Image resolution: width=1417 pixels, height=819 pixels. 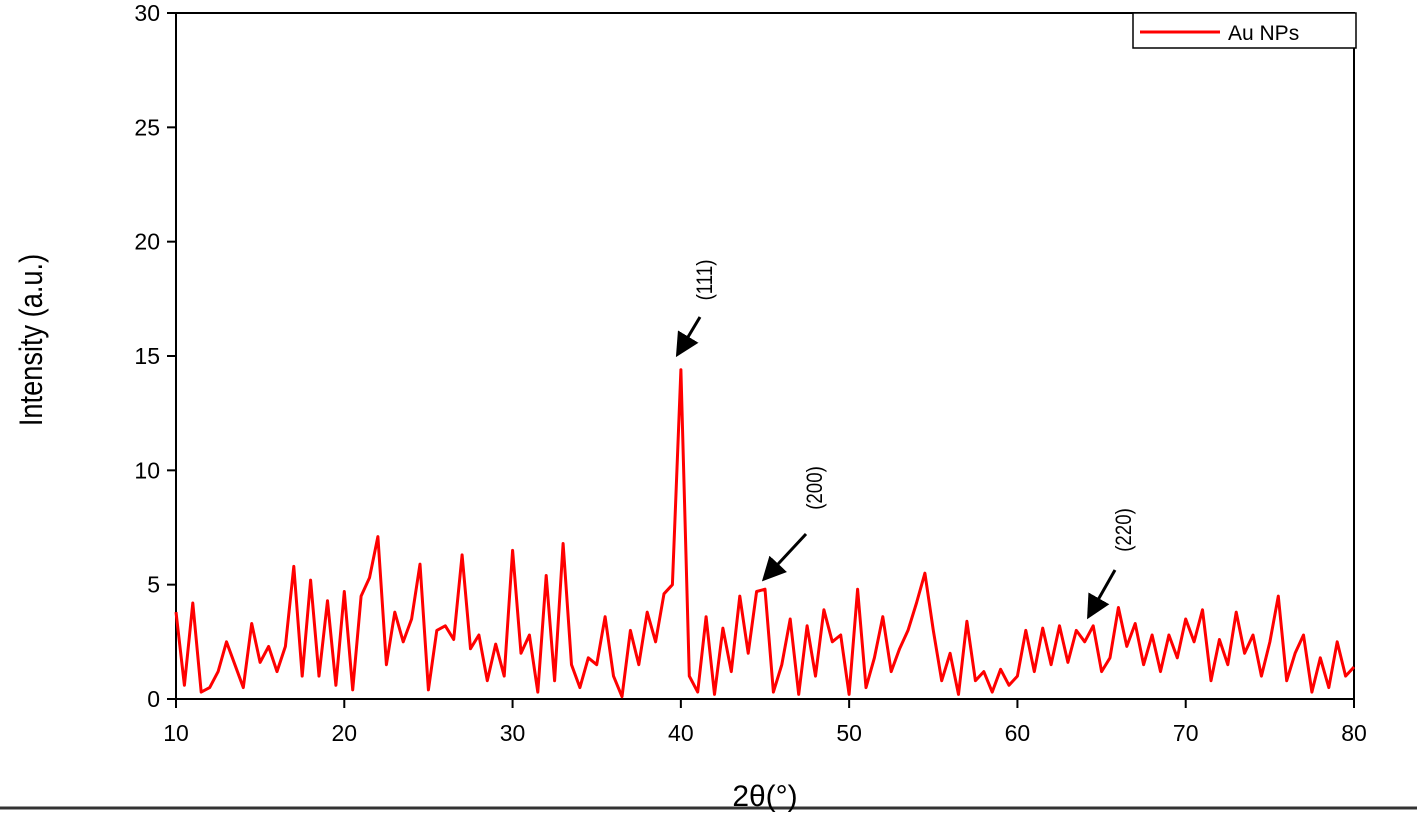 What do you see at coordinates (513, 733) in the screenshot?
I see `x-tick-label: 30` at bounding box center [513, 733].